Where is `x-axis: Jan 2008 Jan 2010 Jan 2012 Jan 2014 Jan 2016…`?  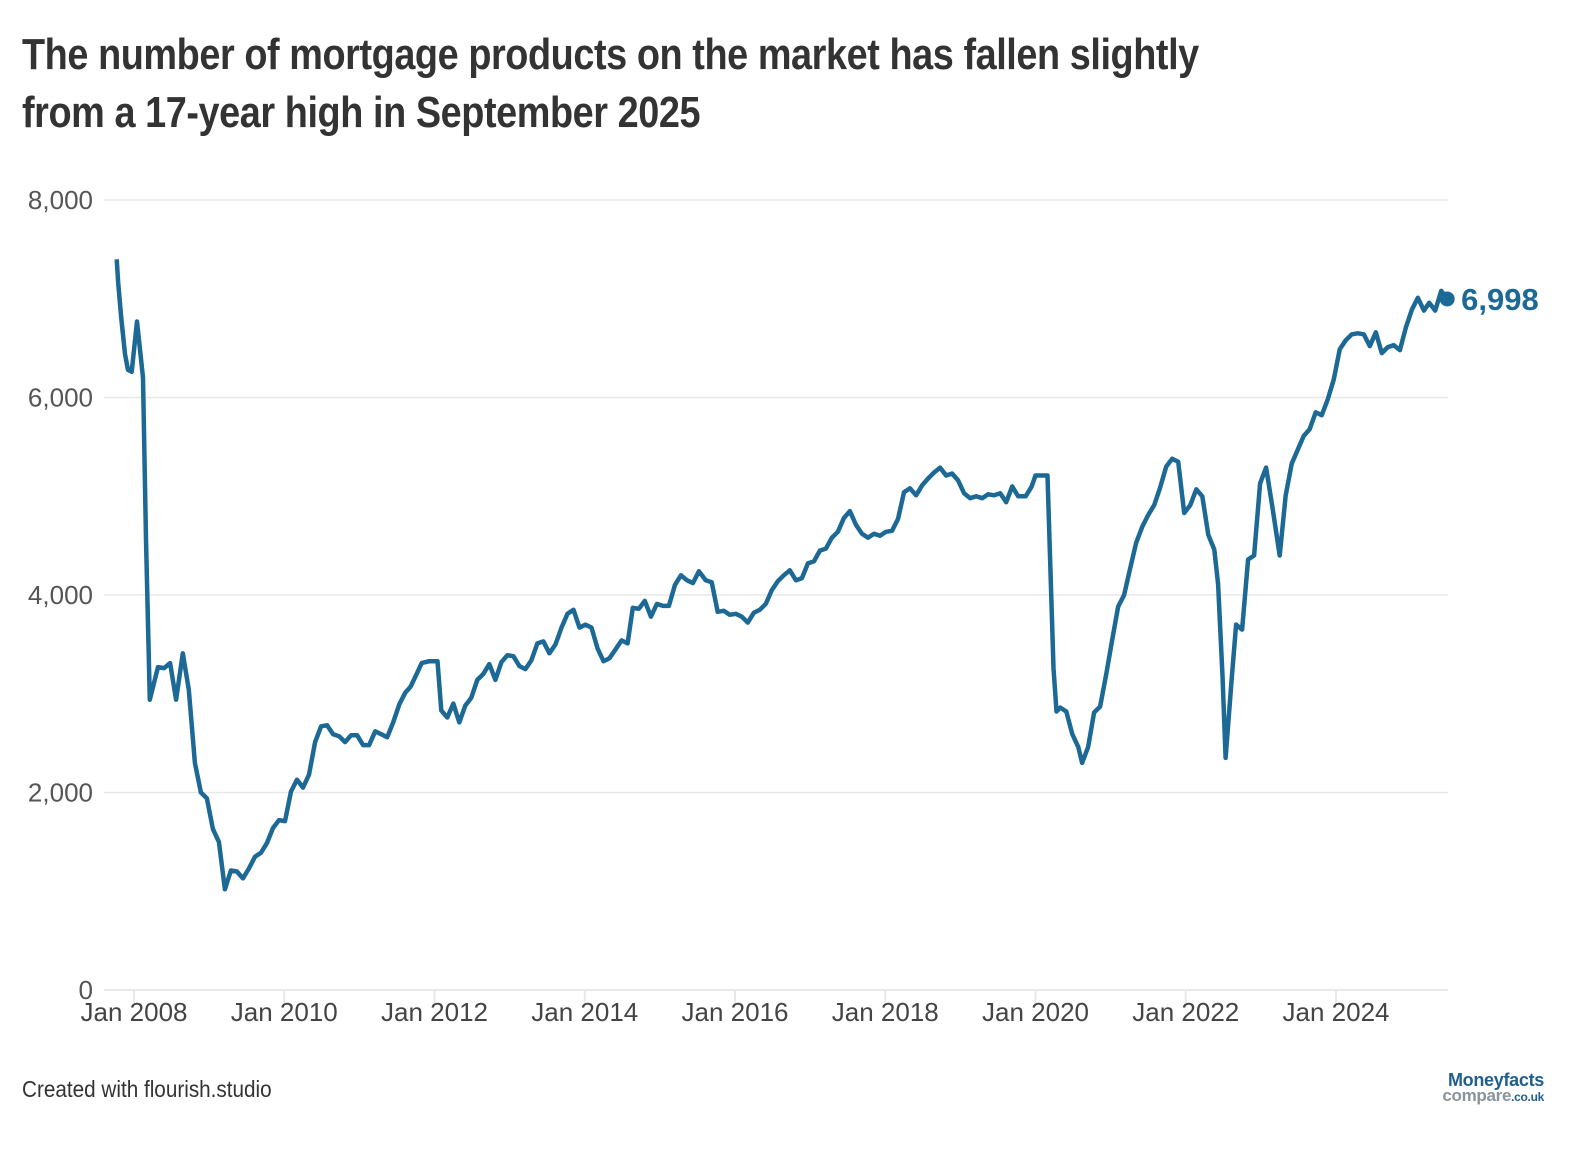
x-axis: Jan 2008 Jan 2010 Jan 2012 Jan 2014 Jan 2016… is located at coordinates (735, 1008).